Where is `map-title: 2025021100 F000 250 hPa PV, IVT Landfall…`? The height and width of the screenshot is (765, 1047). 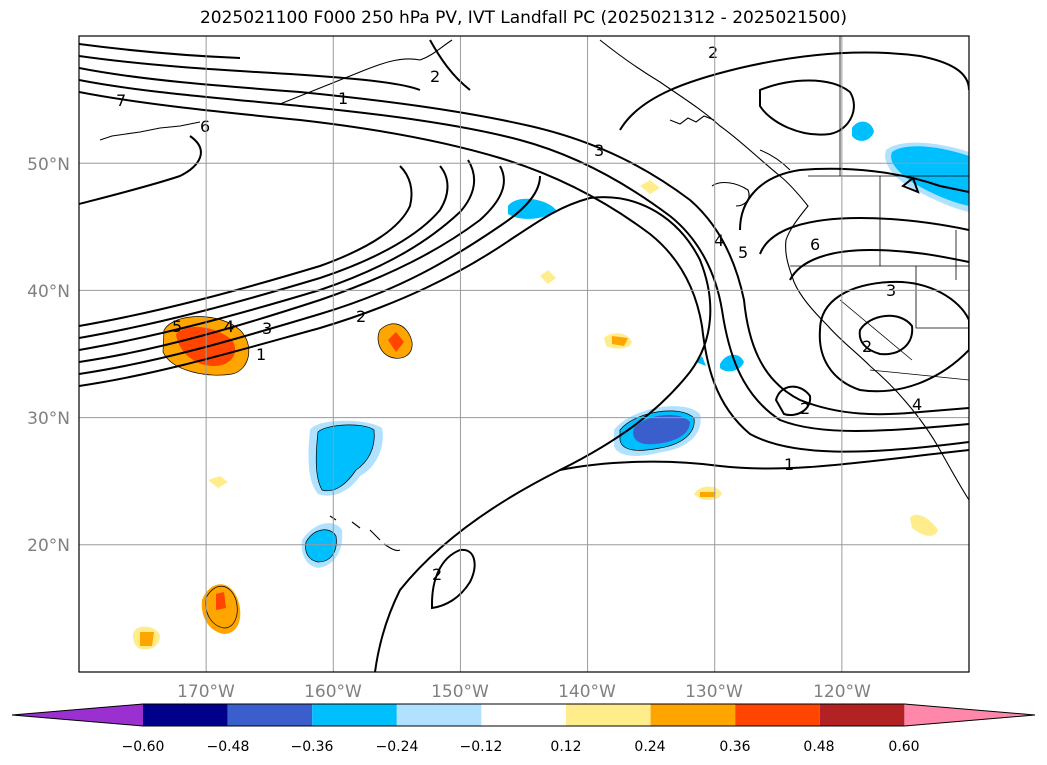 map-title: 2025021100 F000 250 hPa PV, IVT Landfall… is located at coordinates (523, 18).